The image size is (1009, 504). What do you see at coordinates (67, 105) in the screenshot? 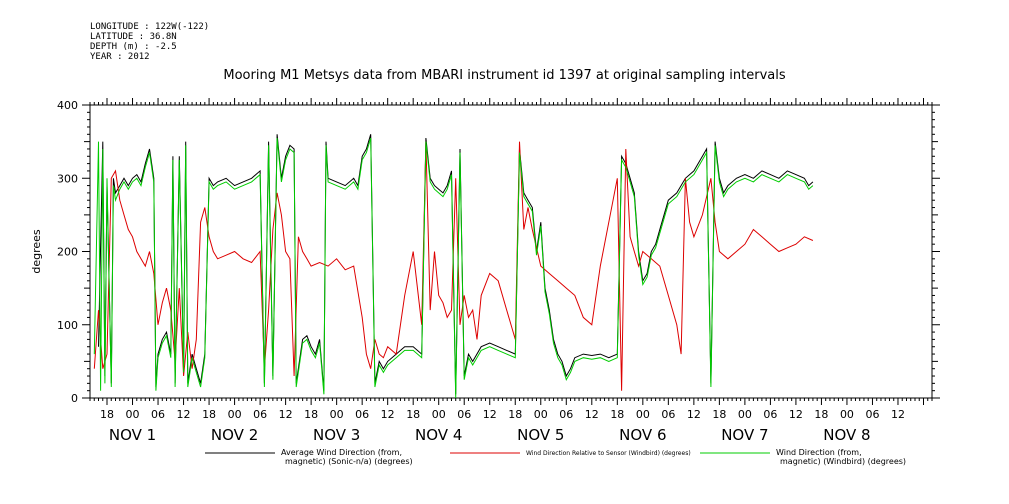
I see `y-tick-label: 400` at bounding box center [67, 105].